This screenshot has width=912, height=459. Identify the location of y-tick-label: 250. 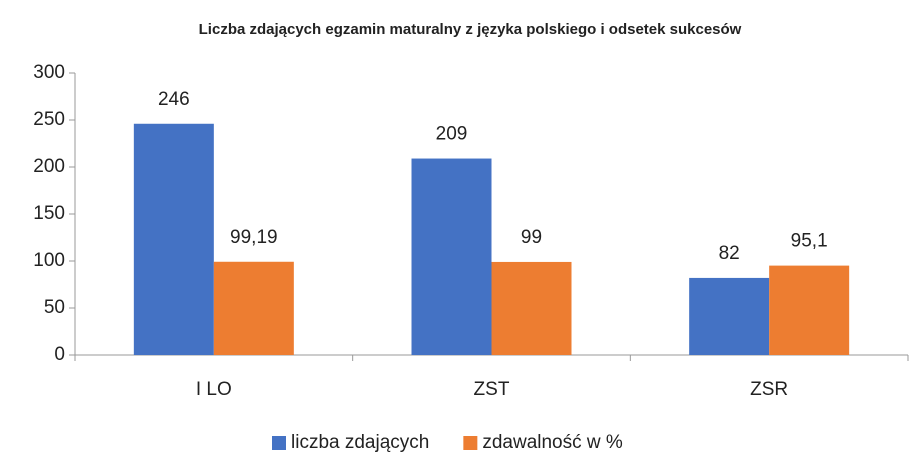
(49, 119).